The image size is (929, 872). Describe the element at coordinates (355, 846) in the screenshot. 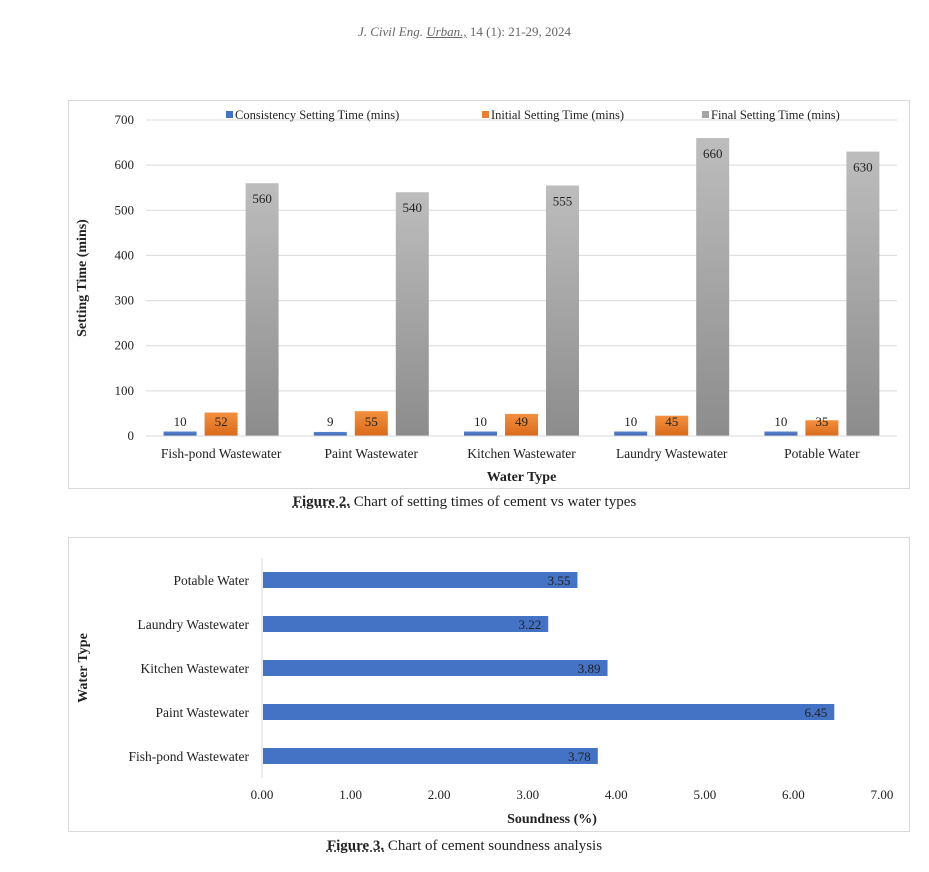

I see `figure3-label: Figure 3.` at that location.